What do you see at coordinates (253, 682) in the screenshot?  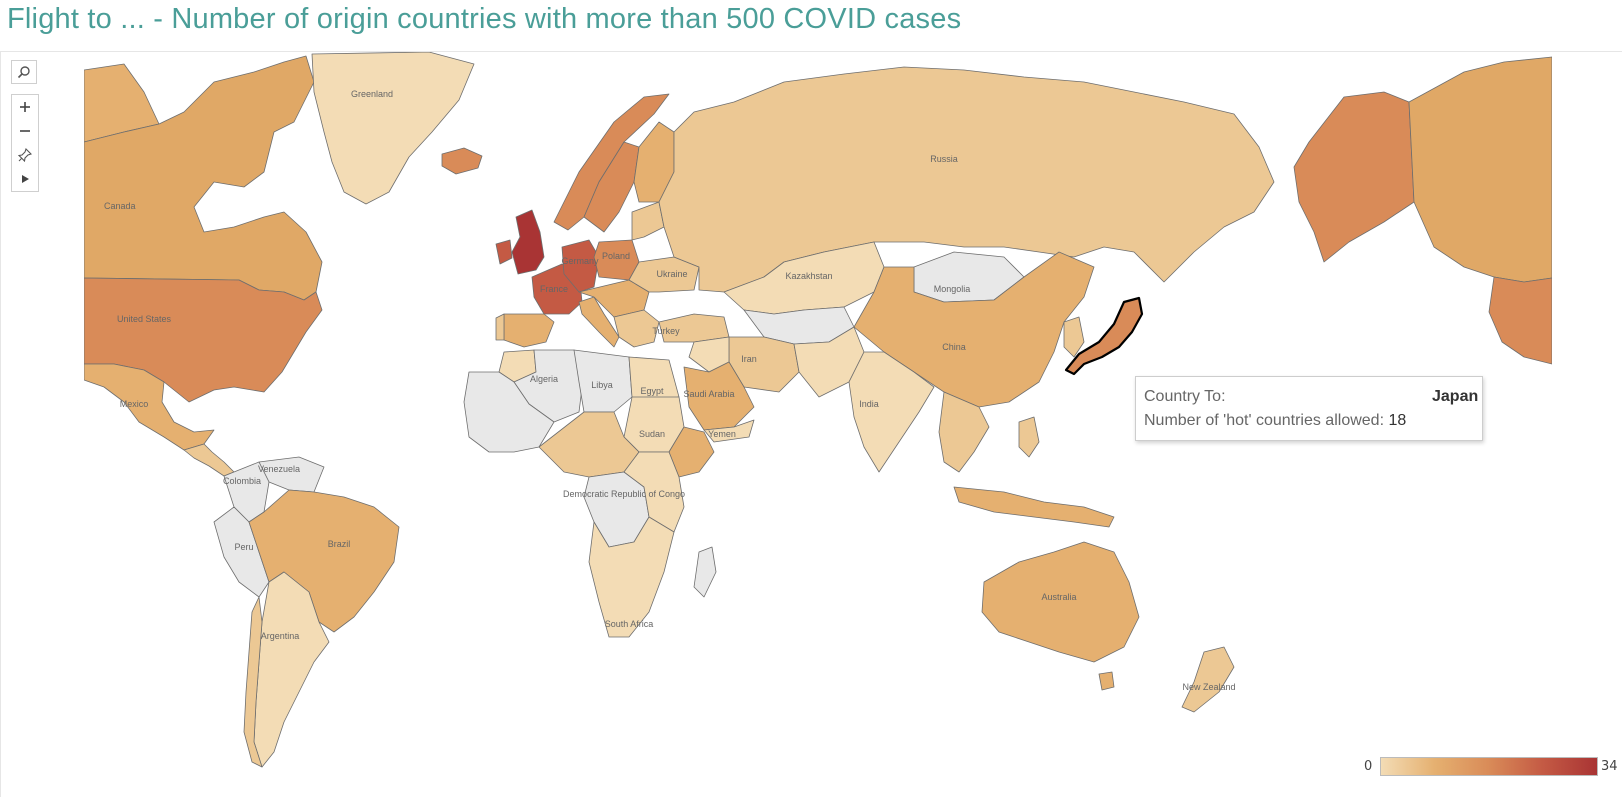 I see `region-chile` at bounding box center [253, 682].